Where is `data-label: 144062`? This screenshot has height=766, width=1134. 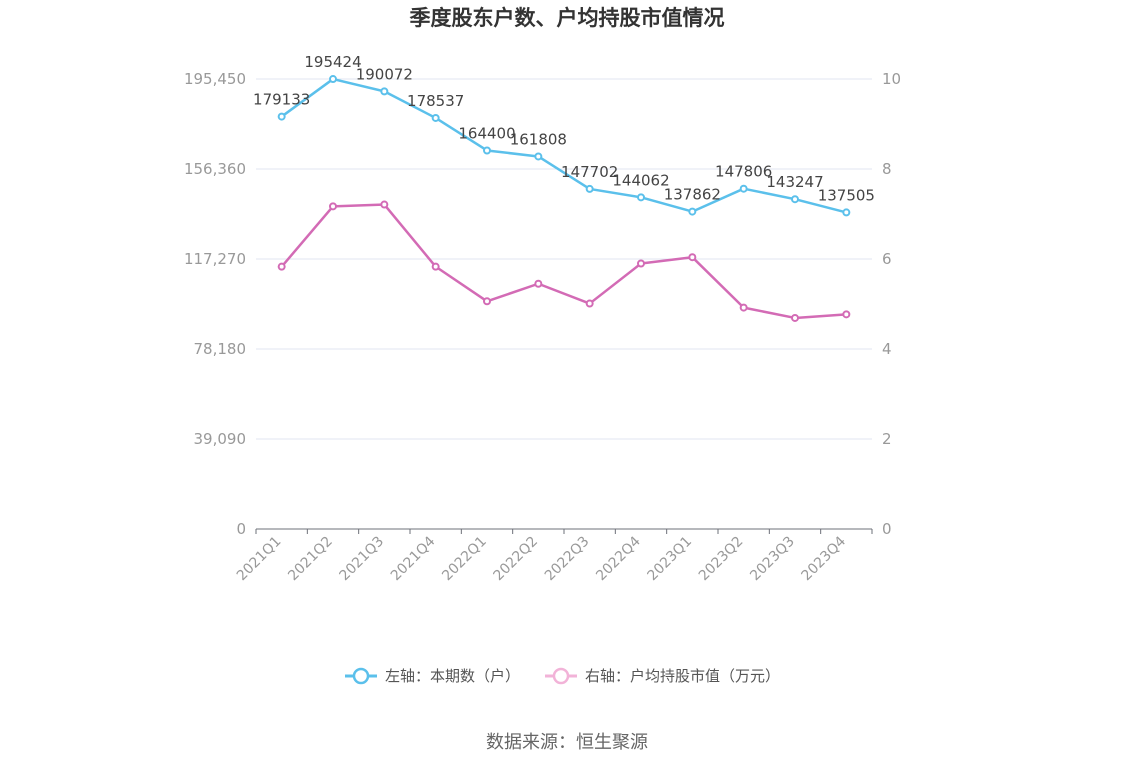 data-label: 144062 is located at coordinates (640, 180).